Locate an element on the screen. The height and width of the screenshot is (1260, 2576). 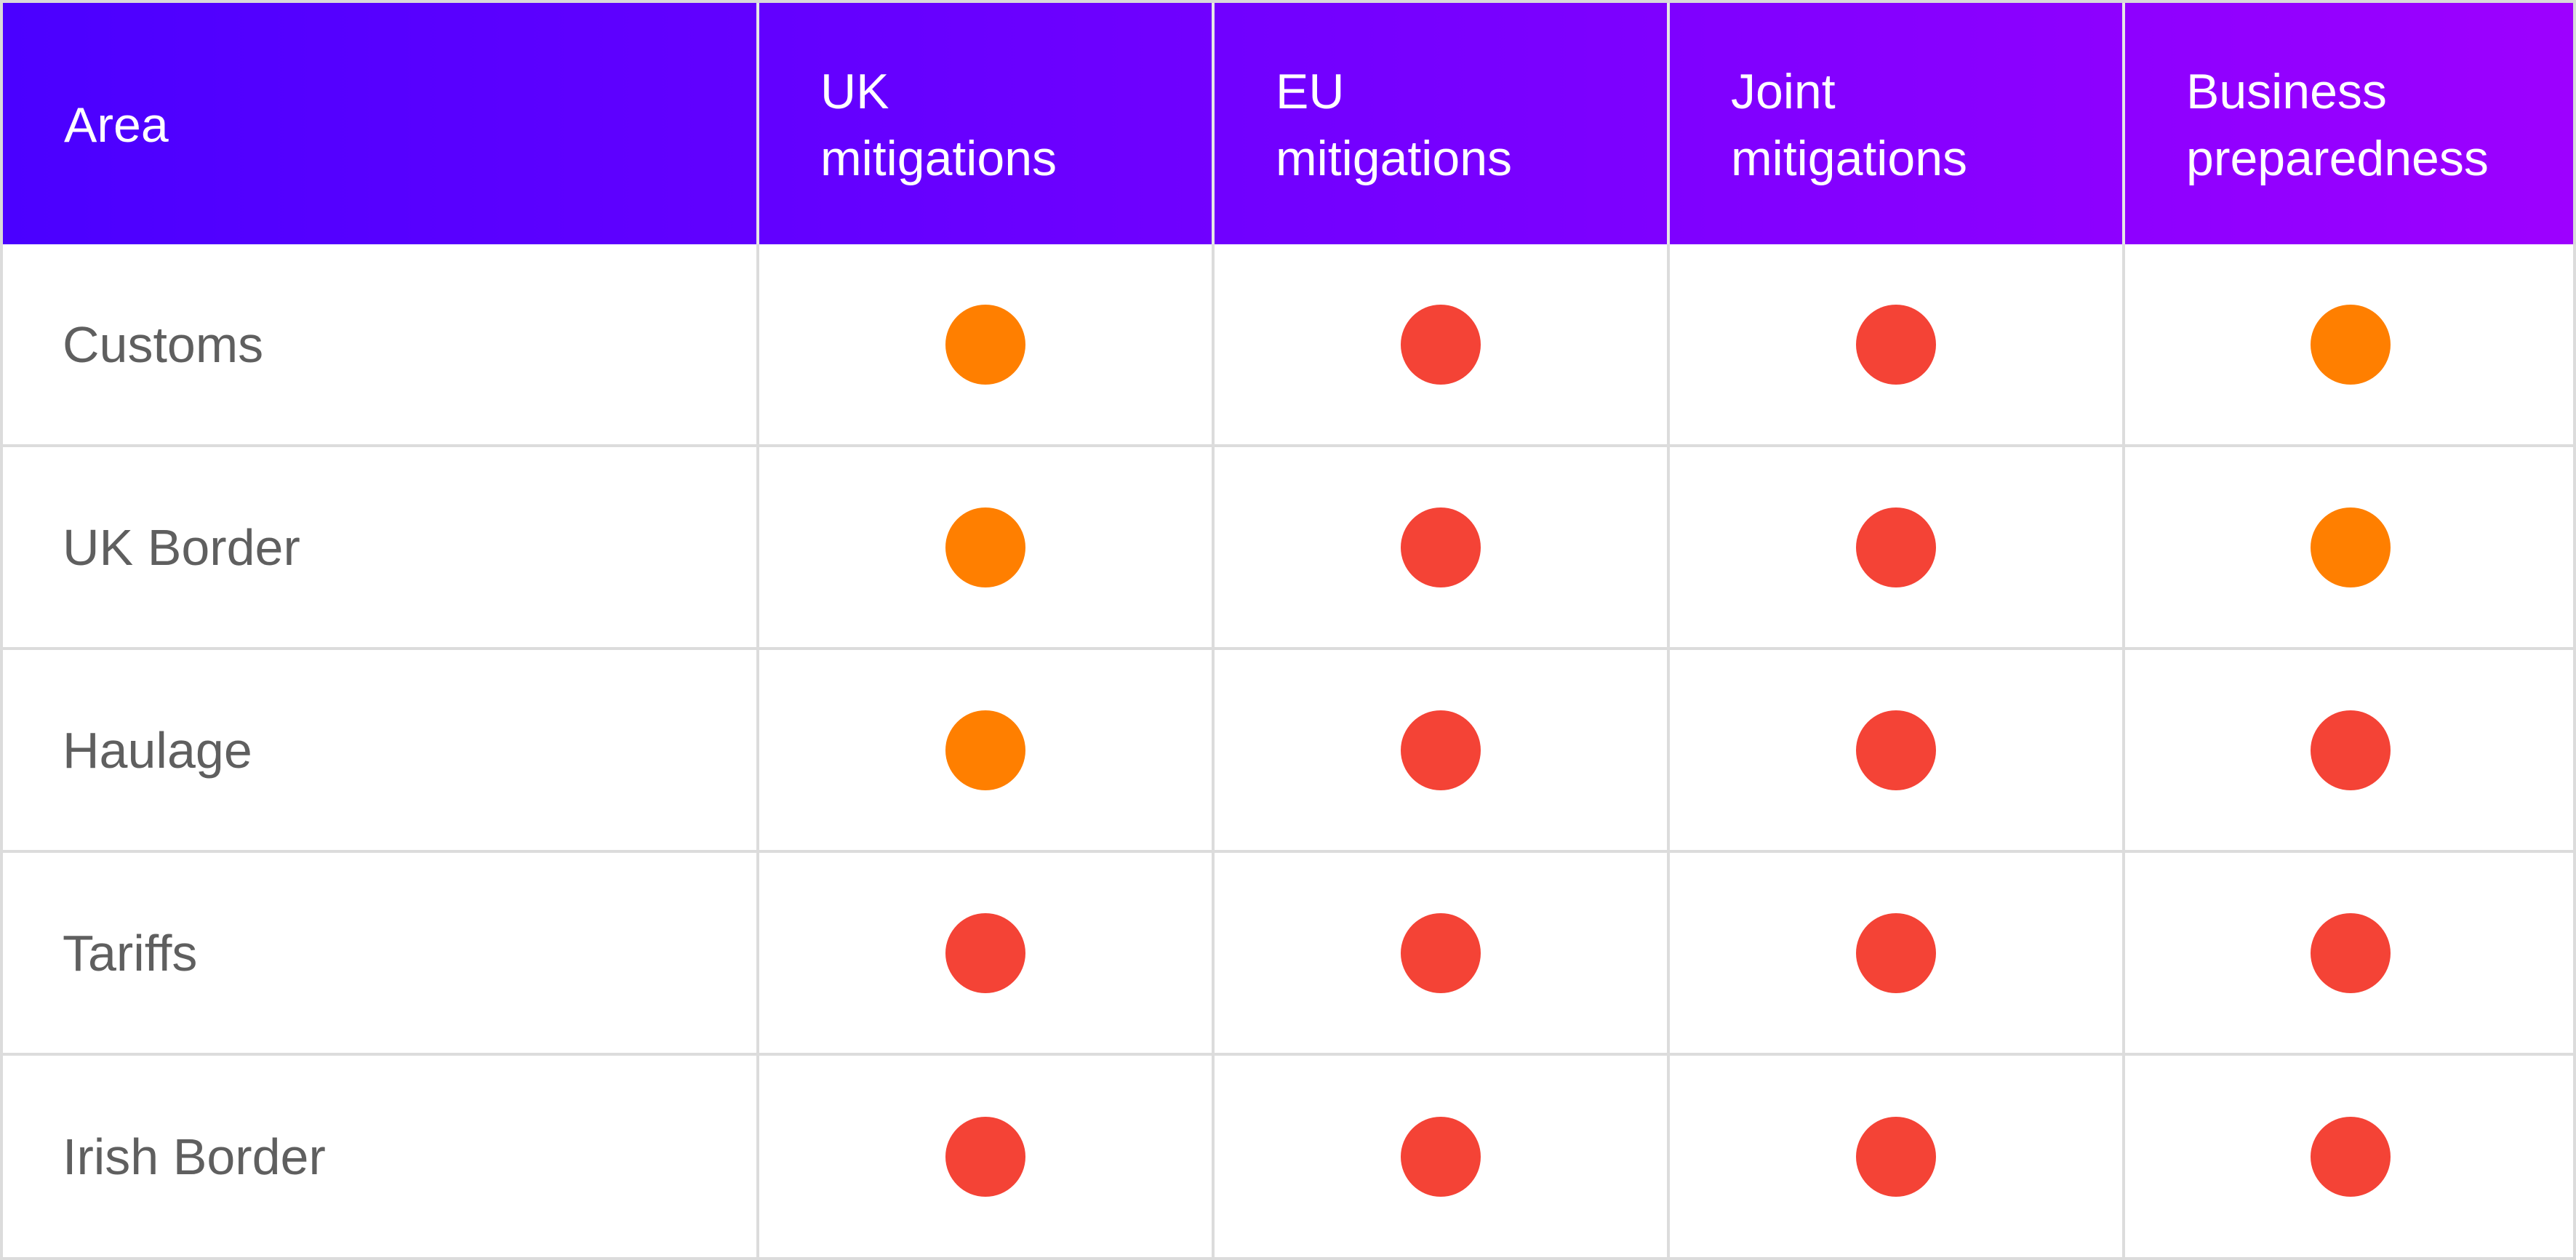
header-uk-mitigations: UK mitigations is located at coordinates (984, 125).